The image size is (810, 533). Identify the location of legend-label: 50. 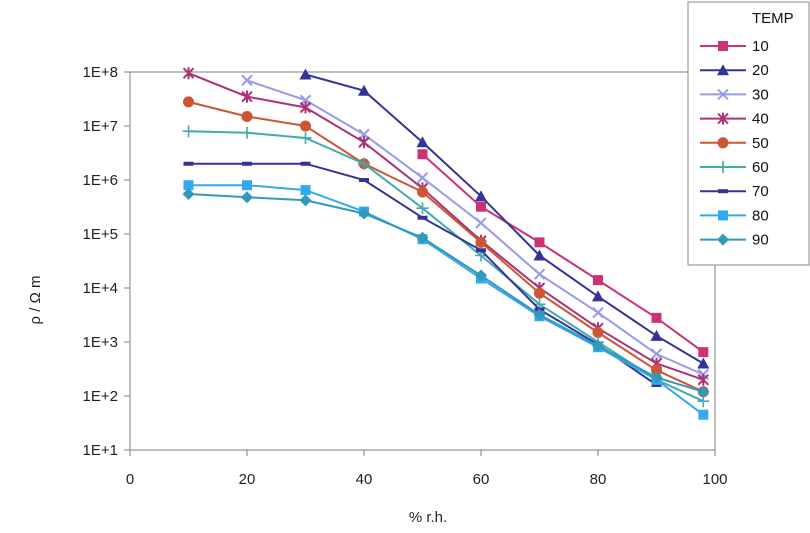
(760, 143).